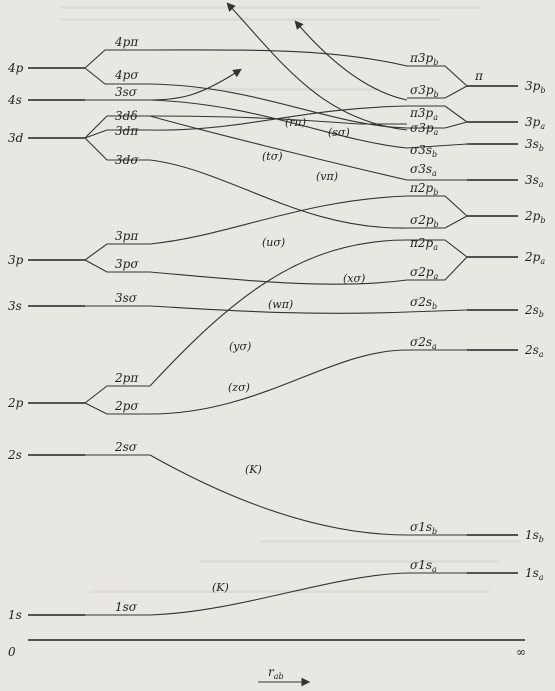  Describe the element at coordinates (278, 58) in the screenshot. I see `curve-4ppi` at that location.